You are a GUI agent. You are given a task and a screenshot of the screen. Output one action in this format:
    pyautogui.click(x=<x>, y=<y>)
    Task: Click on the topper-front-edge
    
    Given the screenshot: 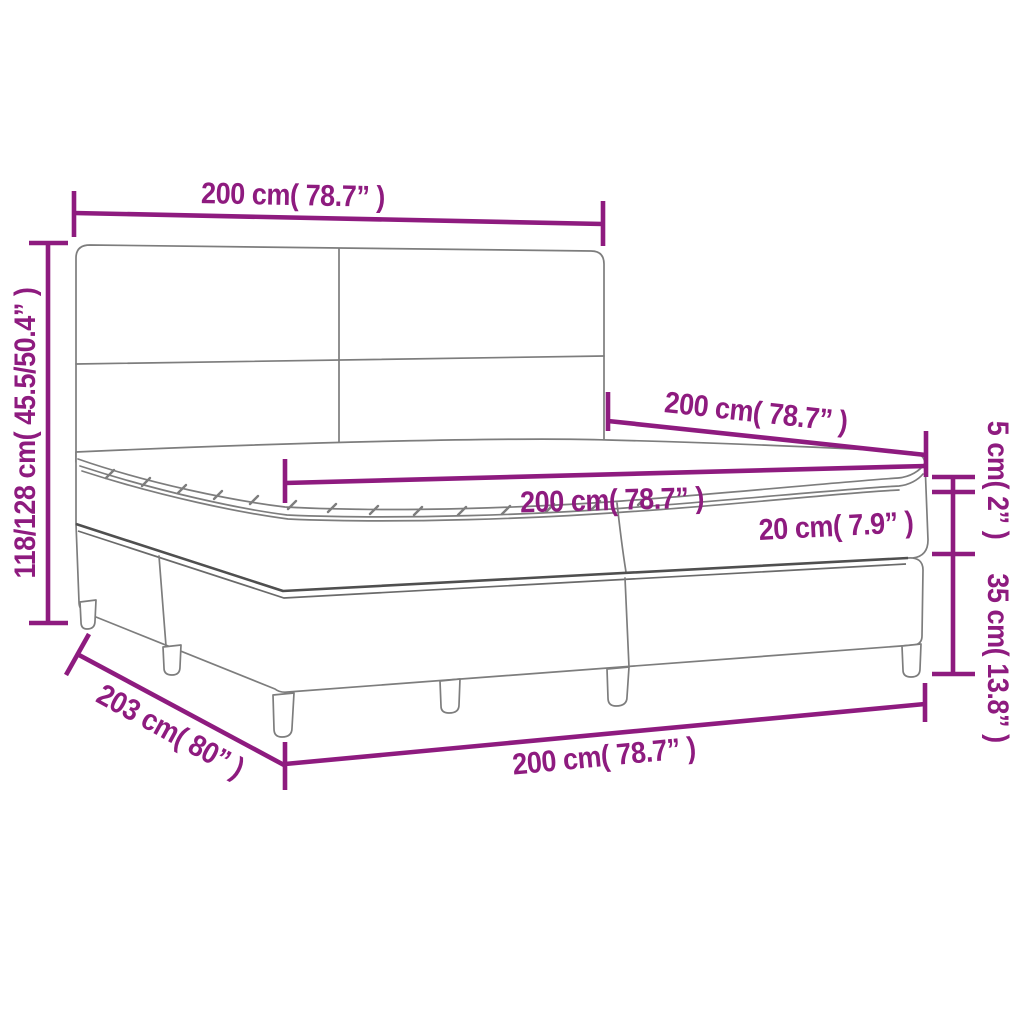 What is the action you would take?
    pyautogui.click(x=501, y=484)
    